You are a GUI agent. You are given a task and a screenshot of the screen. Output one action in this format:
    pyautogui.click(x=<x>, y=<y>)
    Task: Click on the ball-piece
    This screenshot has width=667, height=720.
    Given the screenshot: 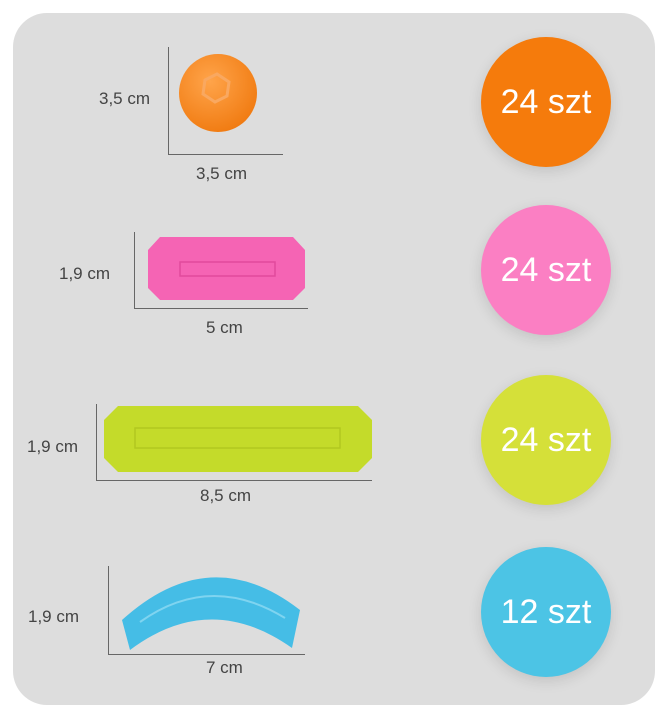 What is the action you would take?
    pyautogui.click(x=218, y=93)
    